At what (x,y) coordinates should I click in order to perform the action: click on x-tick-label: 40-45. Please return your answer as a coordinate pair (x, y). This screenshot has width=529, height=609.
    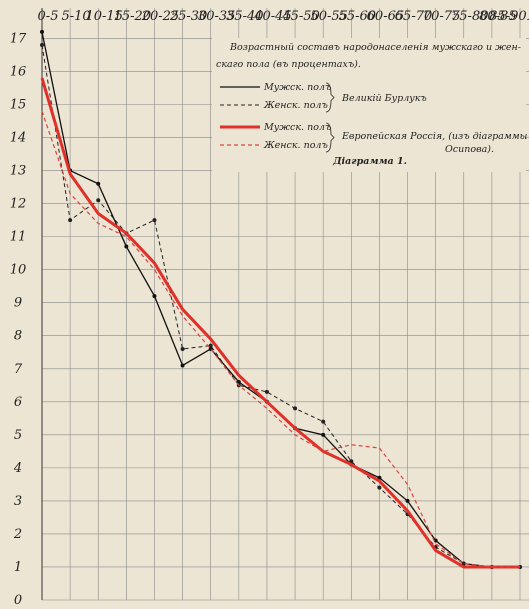
    Looking at the image, I should click on (272, 16).